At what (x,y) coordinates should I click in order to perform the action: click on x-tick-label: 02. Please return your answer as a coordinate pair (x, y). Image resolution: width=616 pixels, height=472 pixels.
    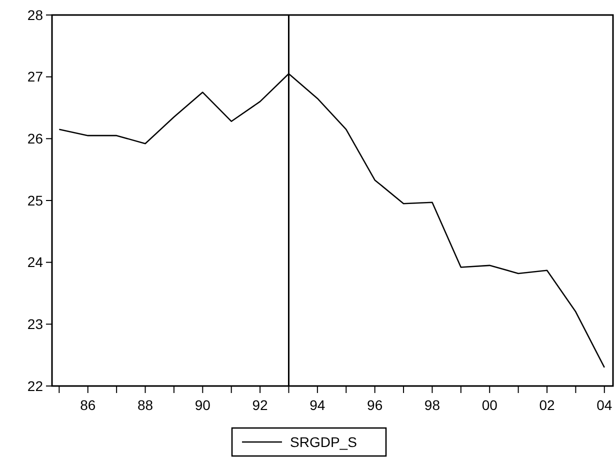
    Looking at the image, I should click on (547, 405).